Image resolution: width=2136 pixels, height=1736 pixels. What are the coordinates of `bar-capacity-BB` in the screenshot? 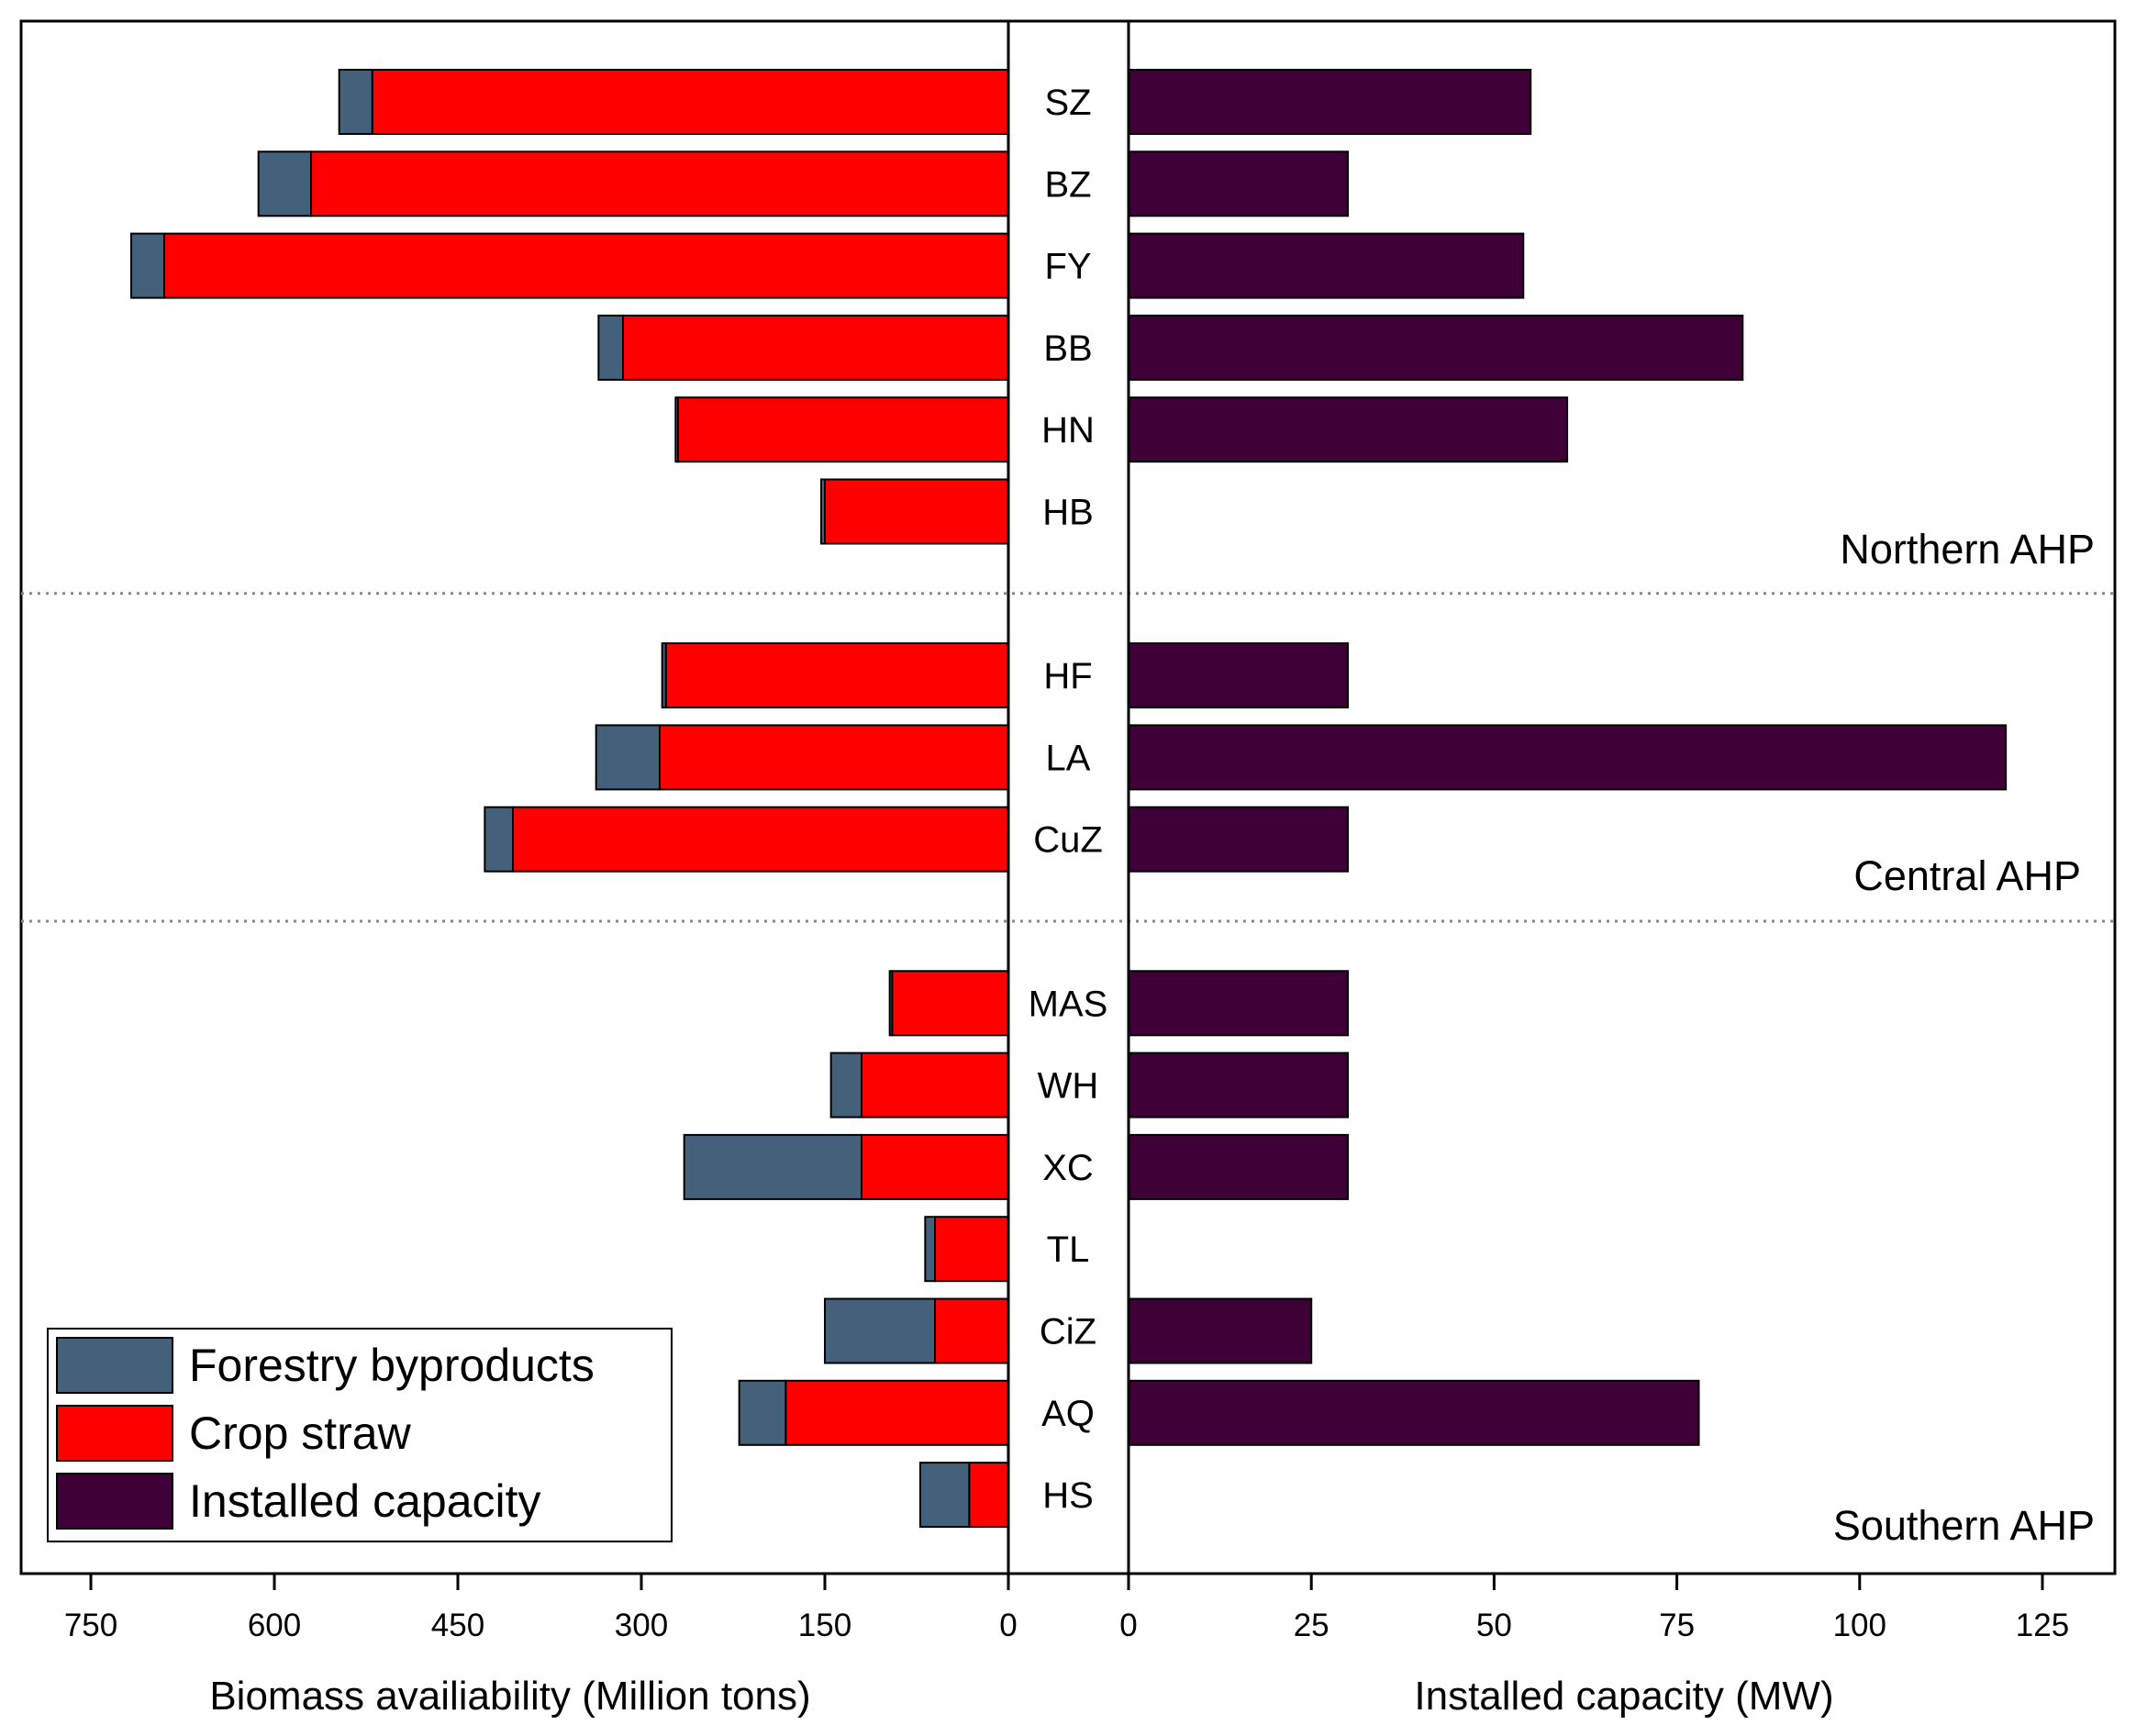 It's located at (1436, 347).